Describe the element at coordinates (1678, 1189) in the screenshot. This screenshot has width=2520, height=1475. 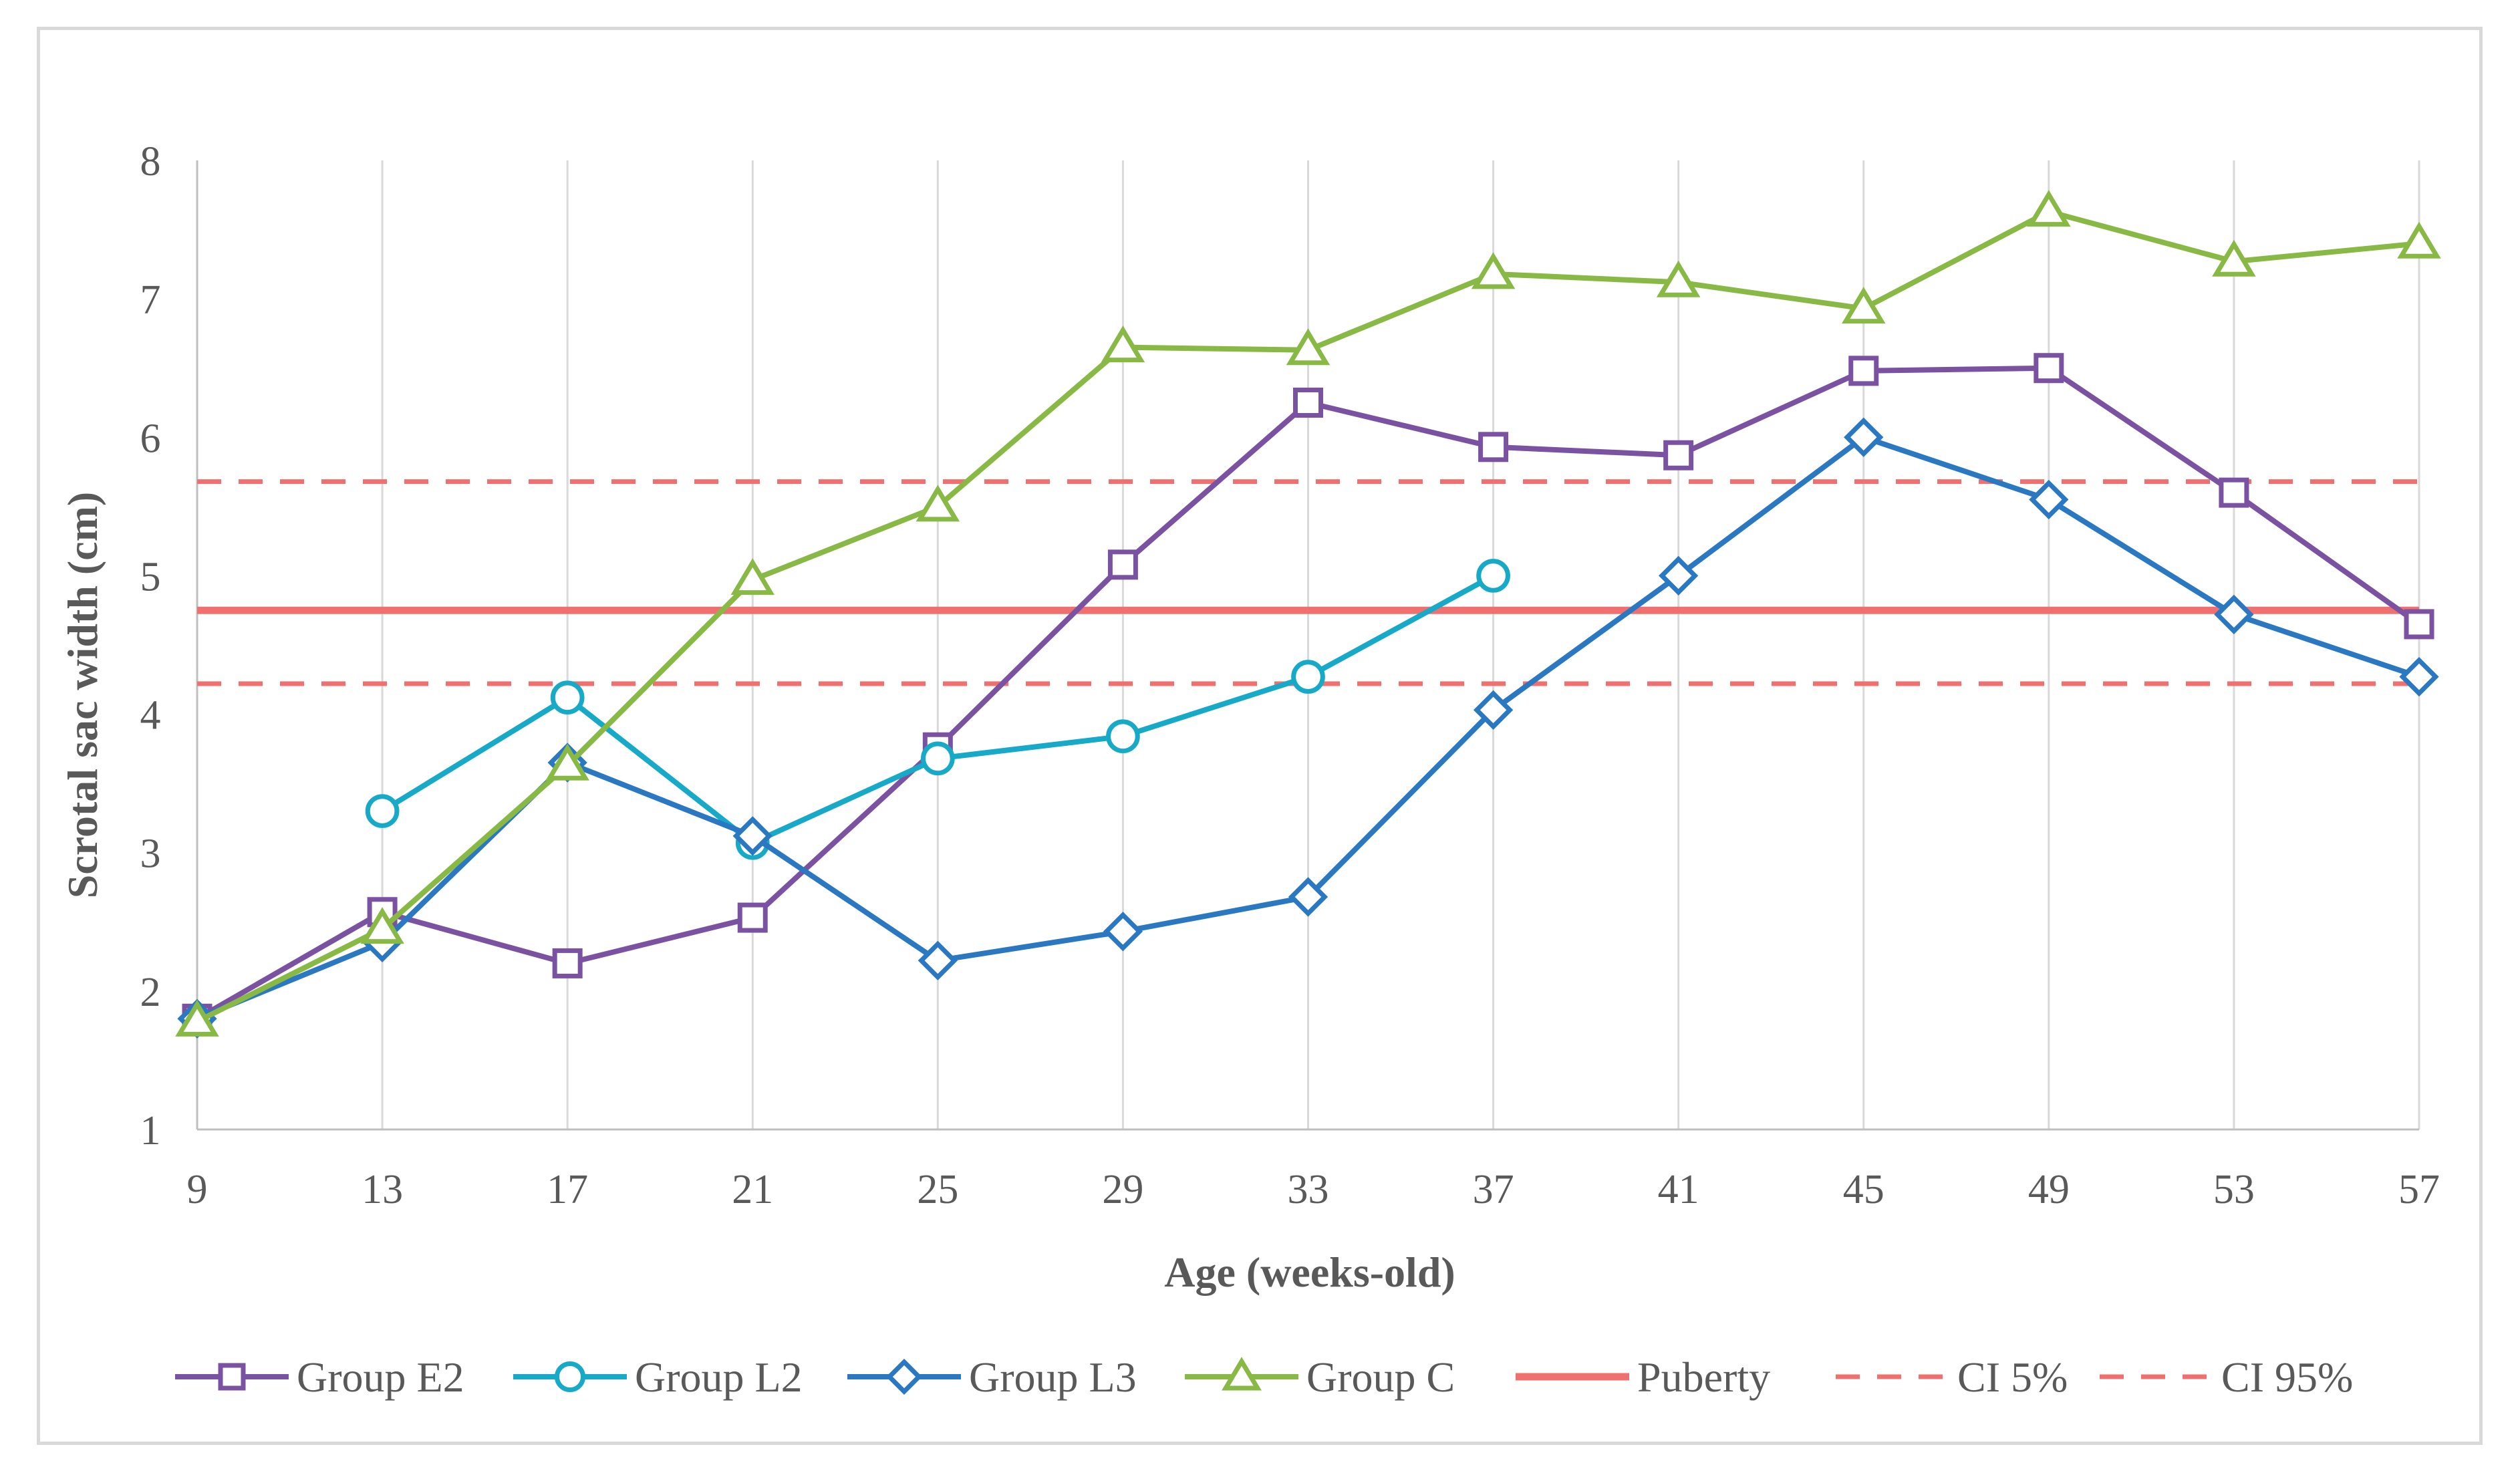
I see `x-tick-label: 41` at that location.